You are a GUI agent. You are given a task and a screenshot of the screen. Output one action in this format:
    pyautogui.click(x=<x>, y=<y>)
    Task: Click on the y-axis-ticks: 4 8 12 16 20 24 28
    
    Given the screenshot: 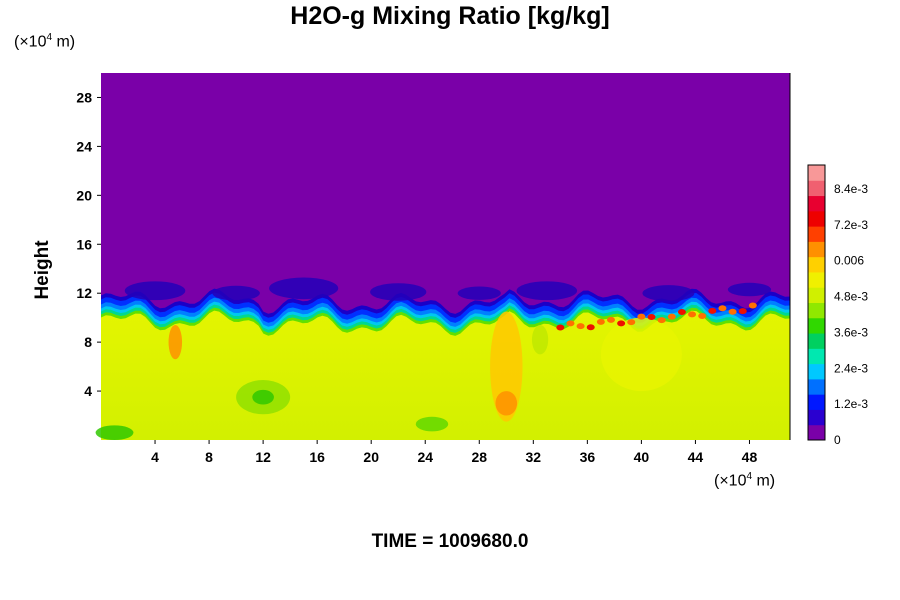 What is the action you would take?
    pyautogui.click(x=88, y=244)
    